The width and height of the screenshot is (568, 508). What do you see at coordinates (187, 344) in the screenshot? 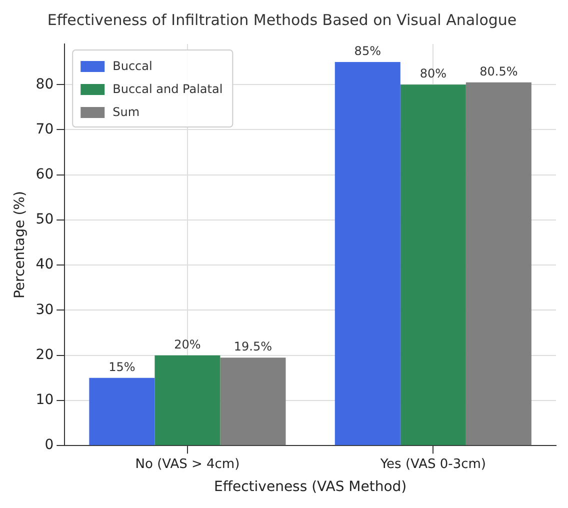
I see `data-label: 20%` at bounding box center [187, 344].